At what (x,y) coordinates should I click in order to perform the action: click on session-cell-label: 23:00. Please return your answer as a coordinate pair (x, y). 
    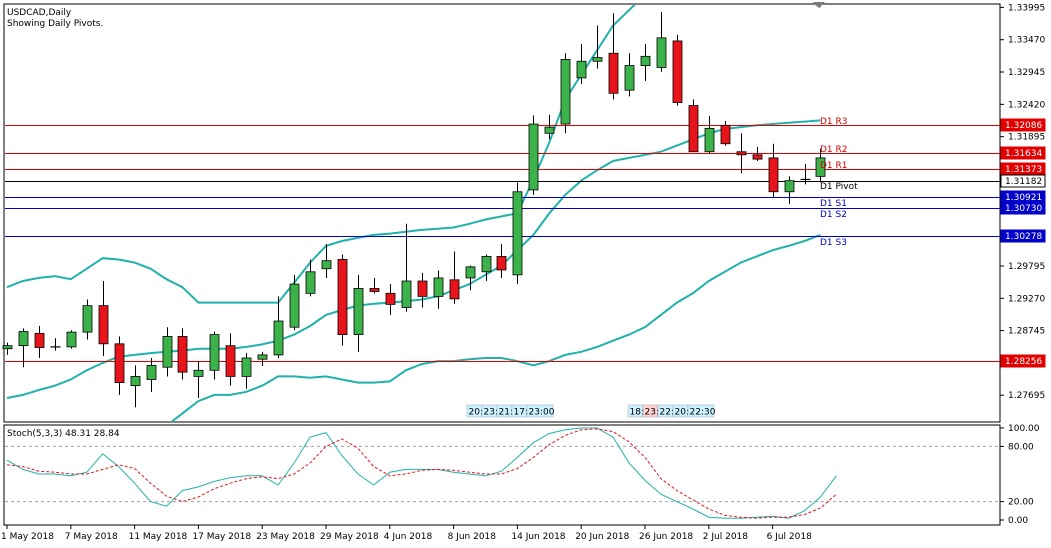
    Looking at the image, I should click on (542, 413).